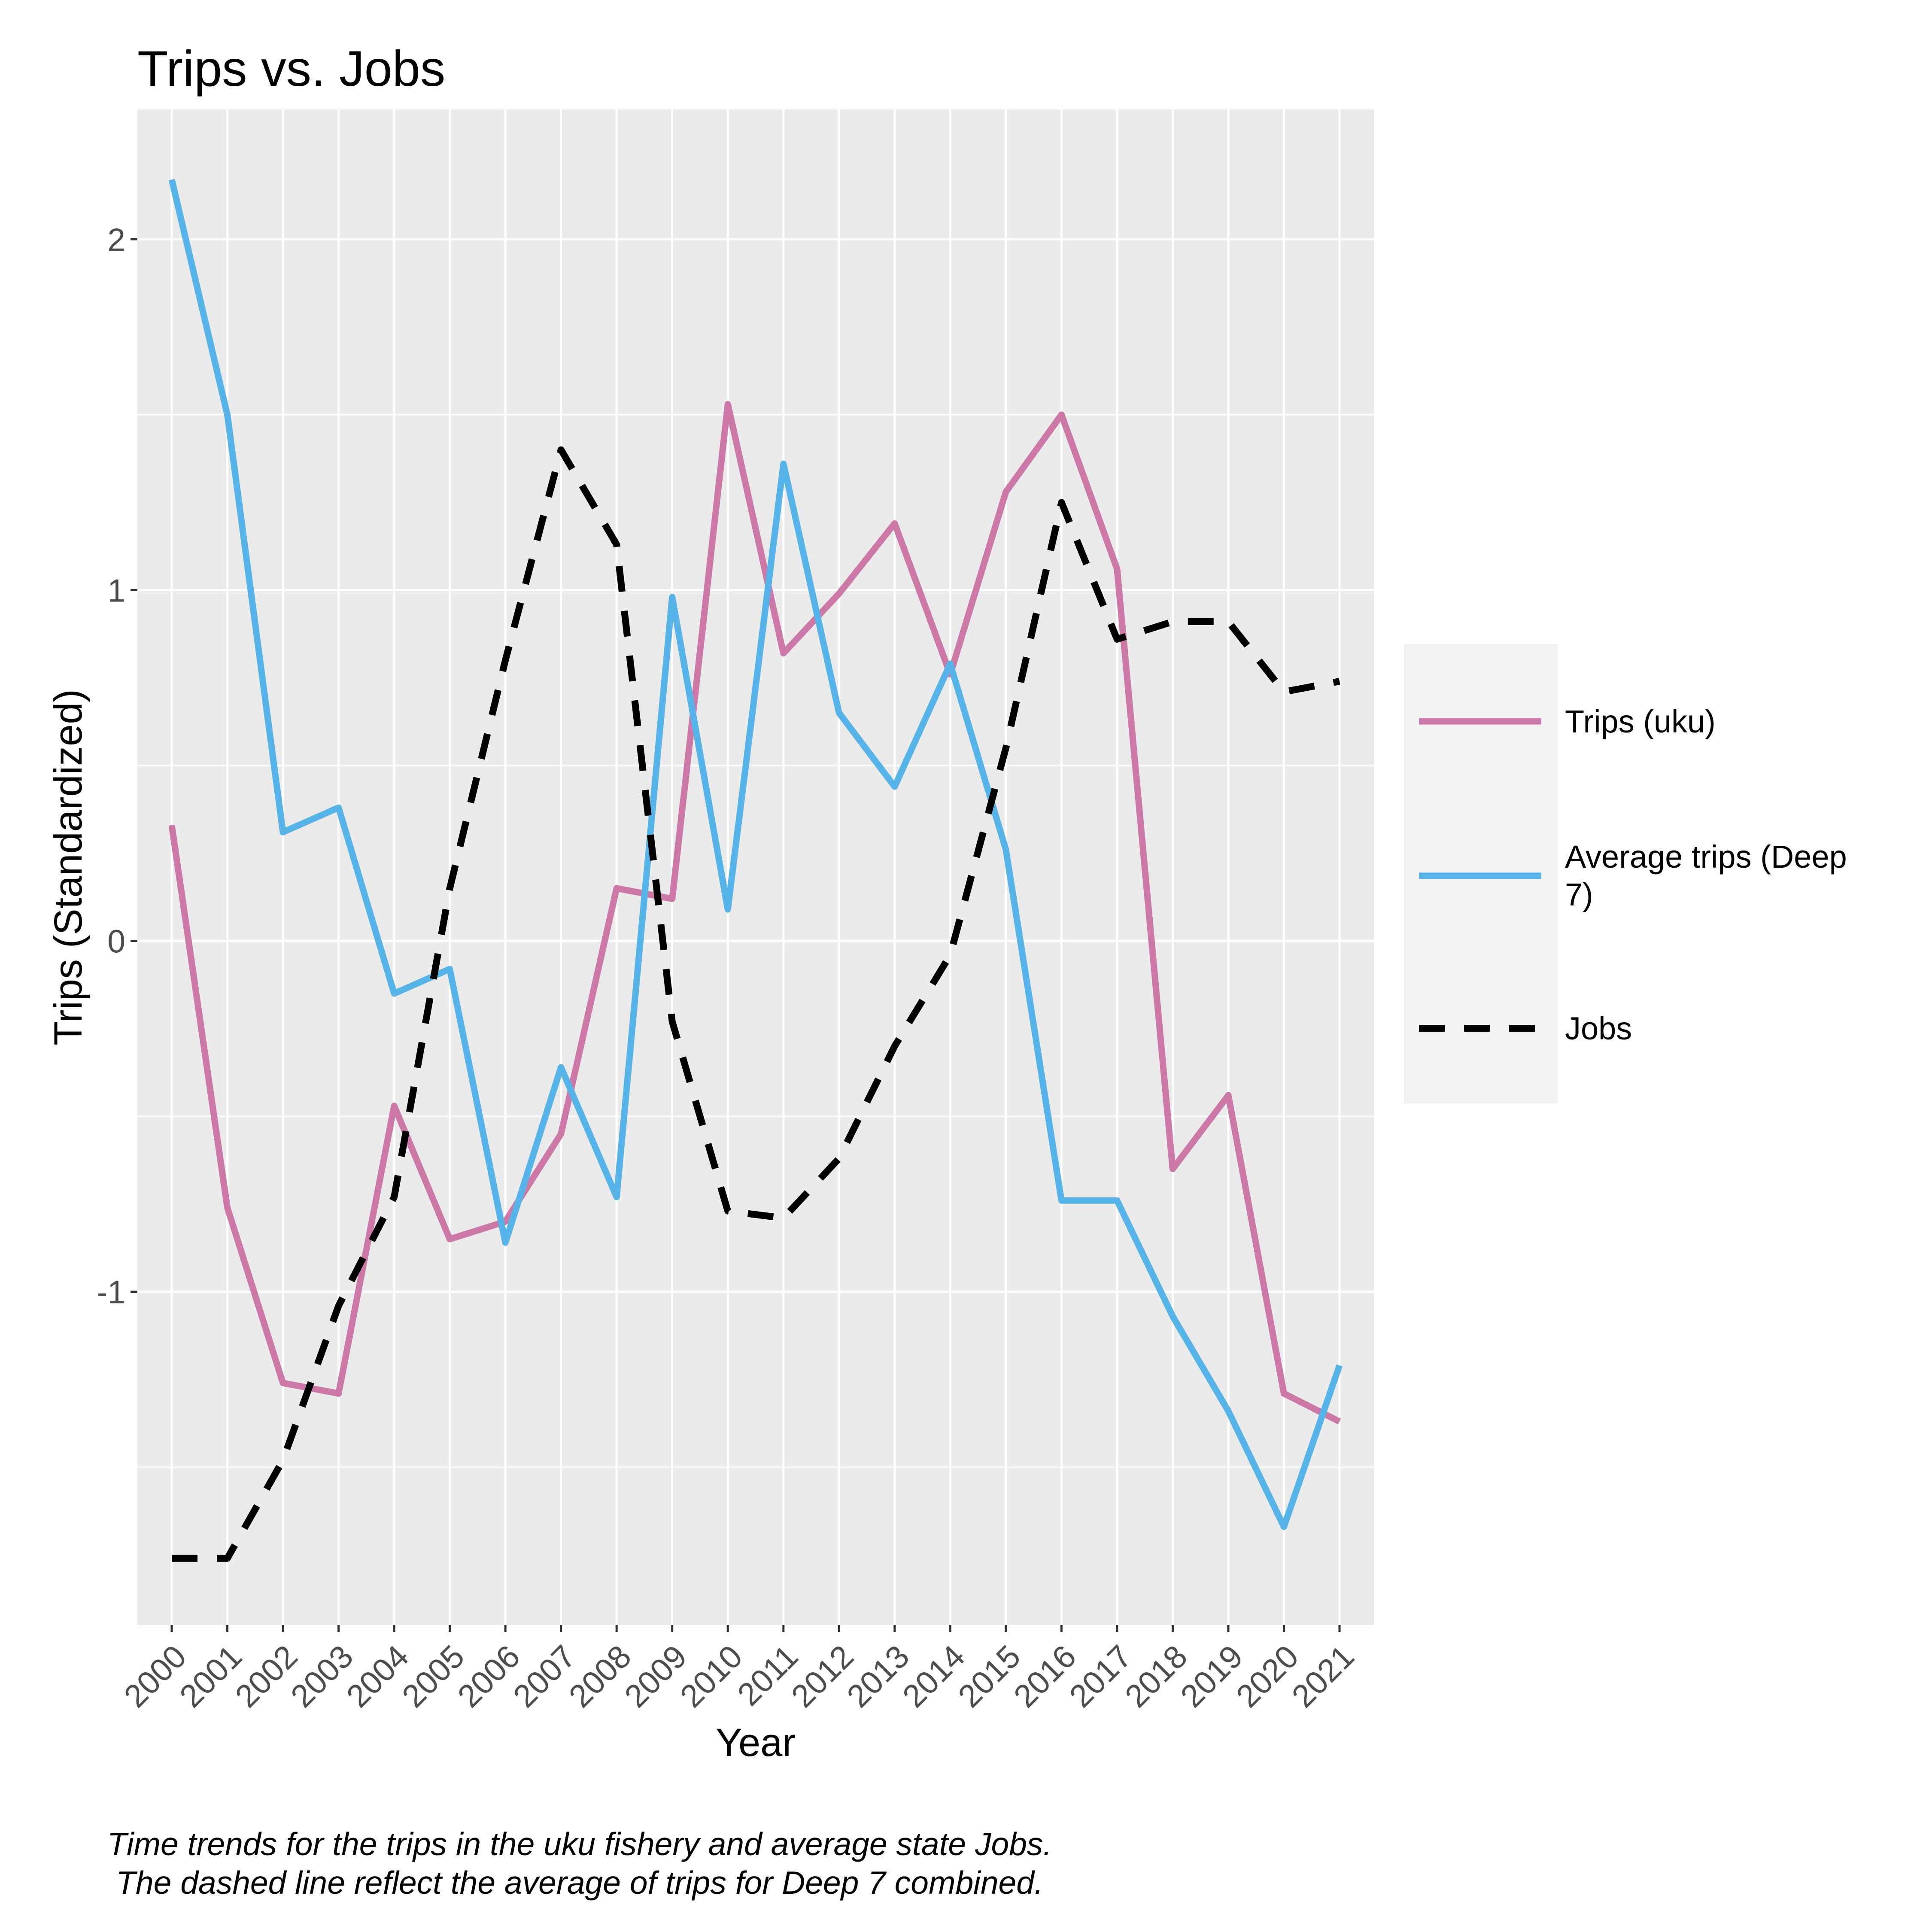  What do you see at coordinates (489, 1676) in the screenshot?
I see `x-tick-label: 2006` at bounding box center [489, 1676].